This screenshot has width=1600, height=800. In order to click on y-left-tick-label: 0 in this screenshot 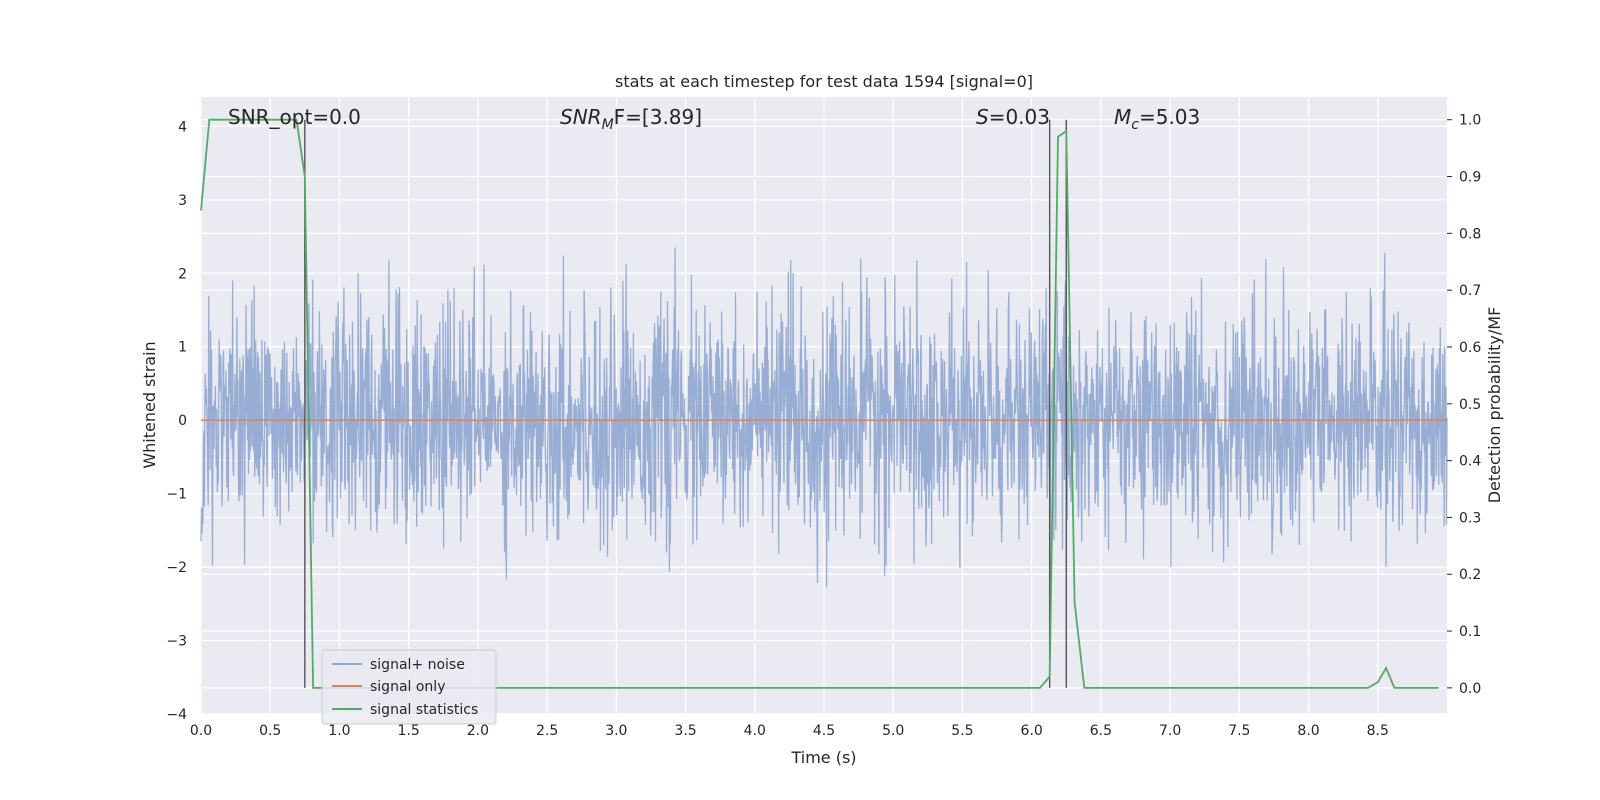, I will do `click(182, 421)`.